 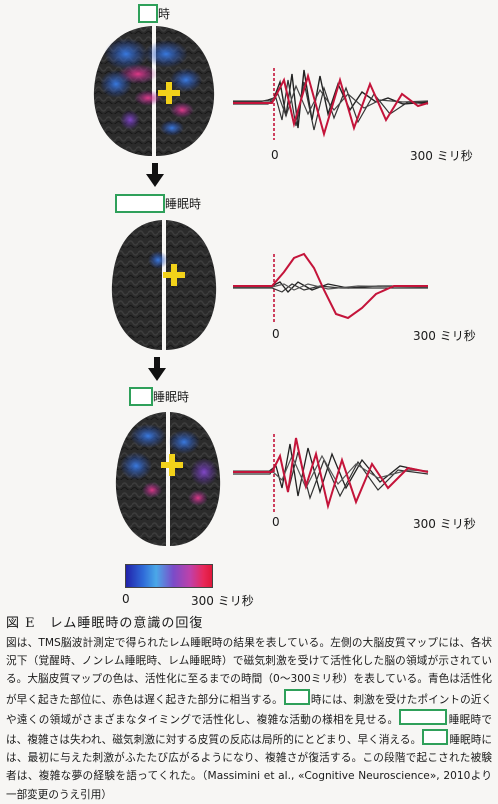 What do you see at coordinates (169, 576) in the screenshot?
I see `colorbar` at bounding box center [169, 576].